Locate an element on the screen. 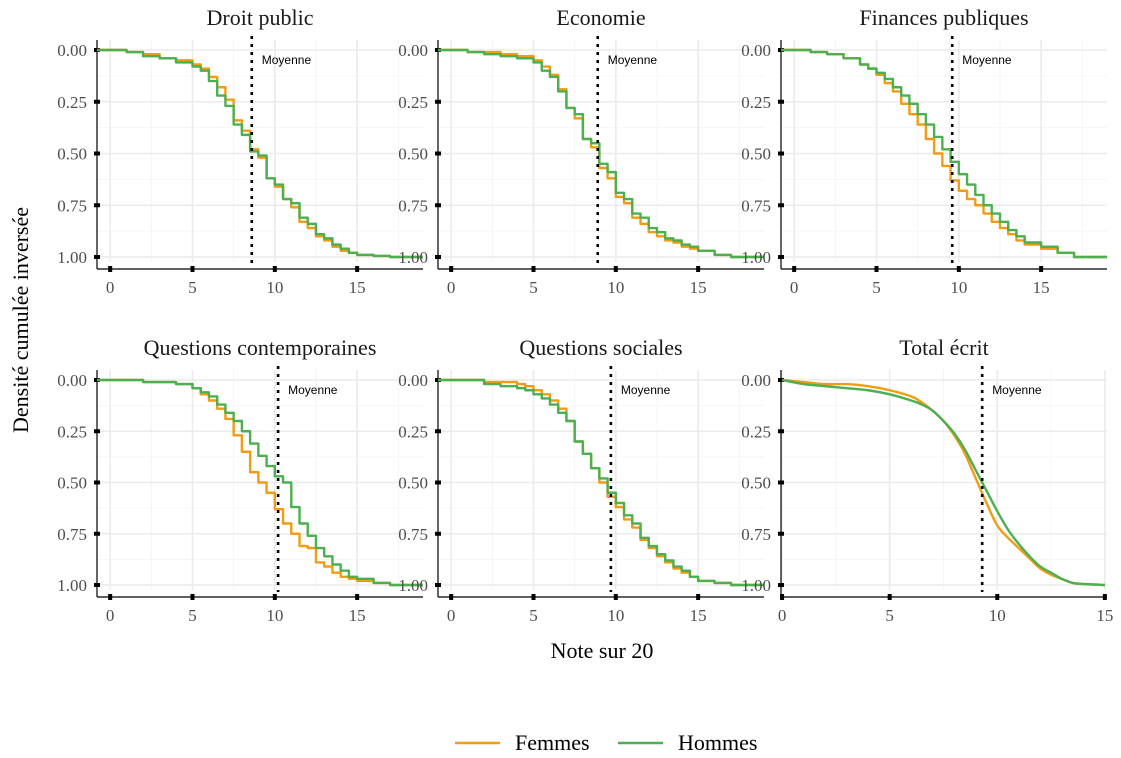 This screenshot has width=1121, height=758. x-axis-title: Note sur 20 is located at coordinates (602, 650).